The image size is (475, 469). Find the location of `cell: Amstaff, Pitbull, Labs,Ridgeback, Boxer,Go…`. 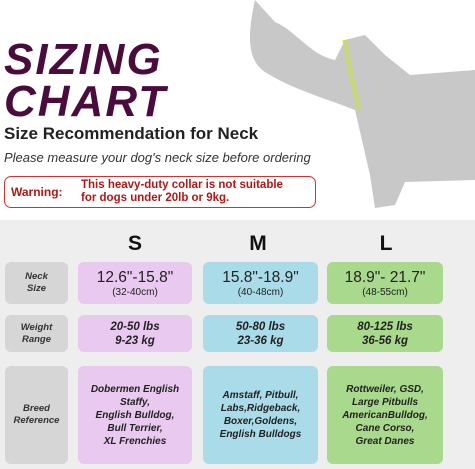

cell: Amstaff, Pitbull, Labs,Ridgeback, Boxer,Go… is located at coordinates (260, 415).